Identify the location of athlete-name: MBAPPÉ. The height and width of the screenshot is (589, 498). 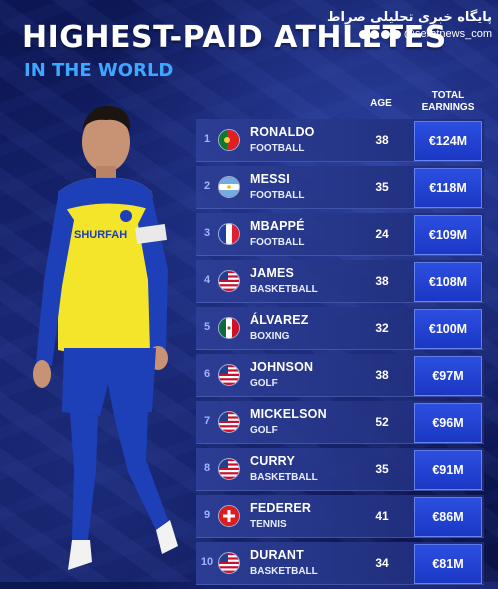
(277, 226).